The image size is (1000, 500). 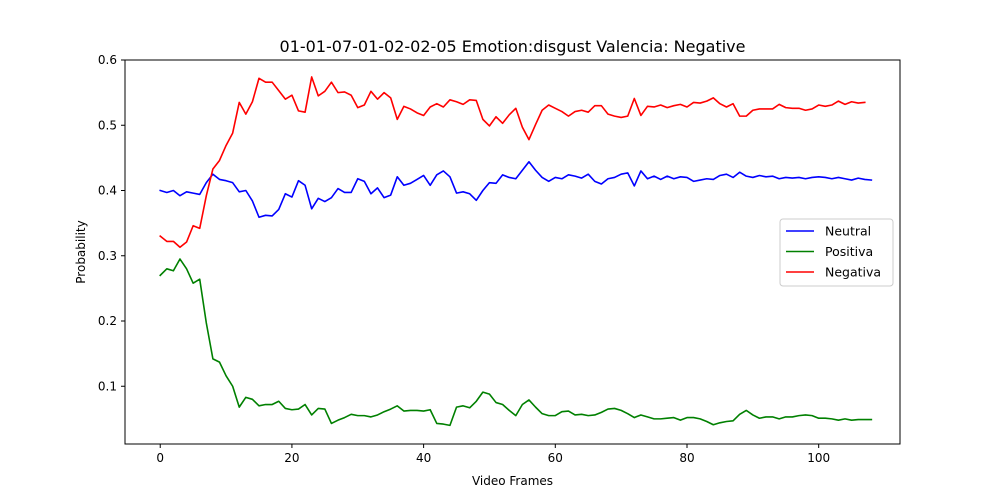 What do you see at coordinates (555, 458) in the screenshot?
I see `x-tick-label: 60` at bounding box center [555, 458].